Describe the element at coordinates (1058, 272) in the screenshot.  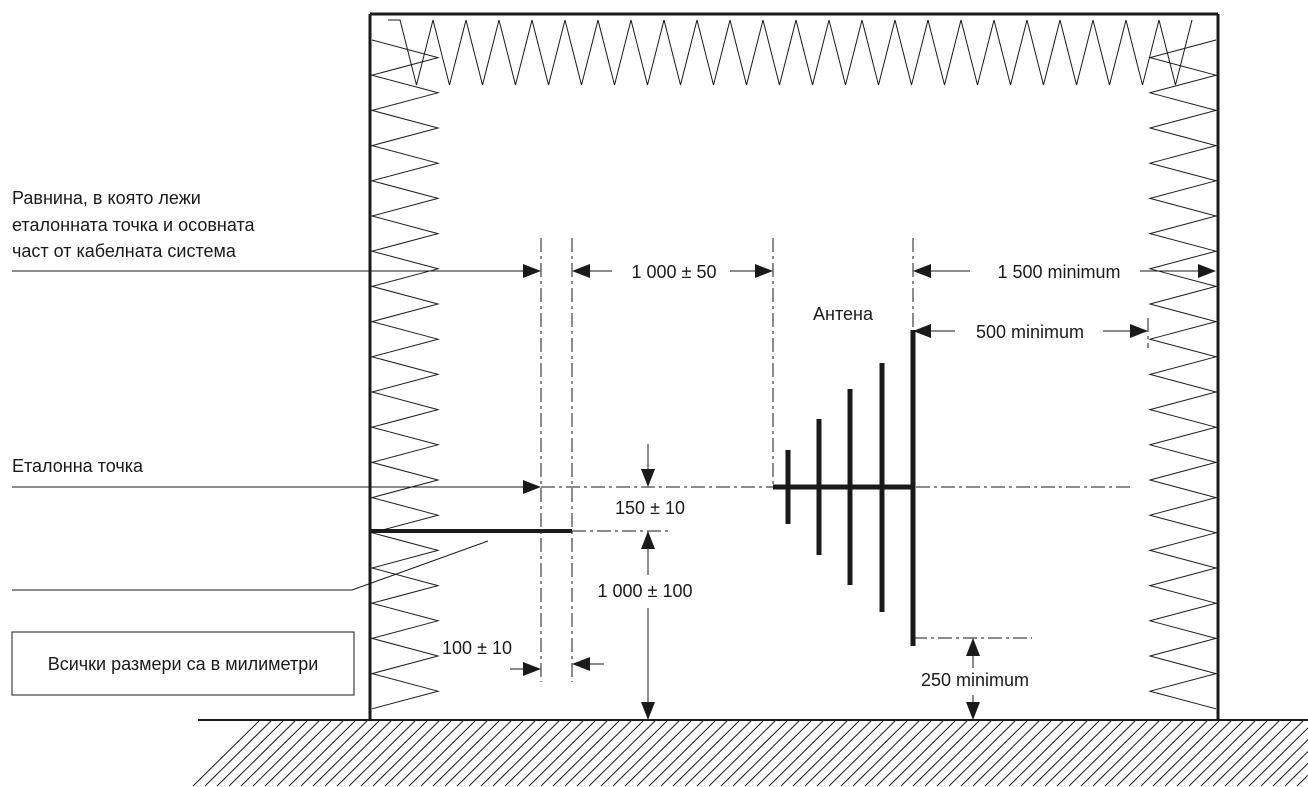
I see `dim-1500-minimum: 1 500 minimum` at that location.